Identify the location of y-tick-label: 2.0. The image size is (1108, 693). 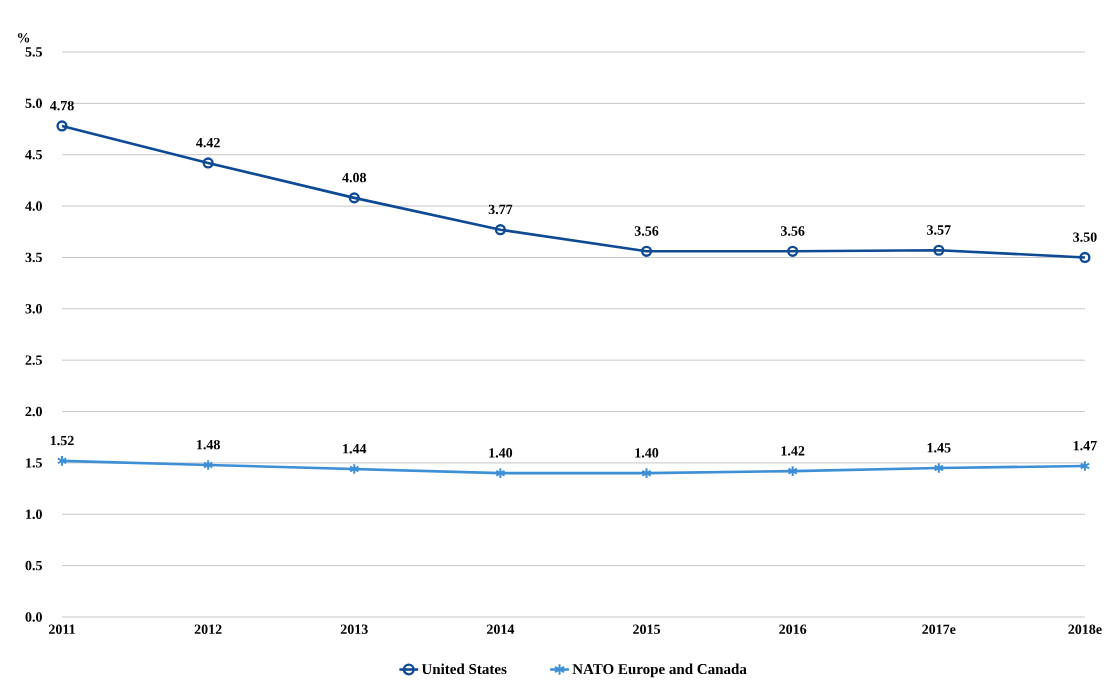
(33, 411).